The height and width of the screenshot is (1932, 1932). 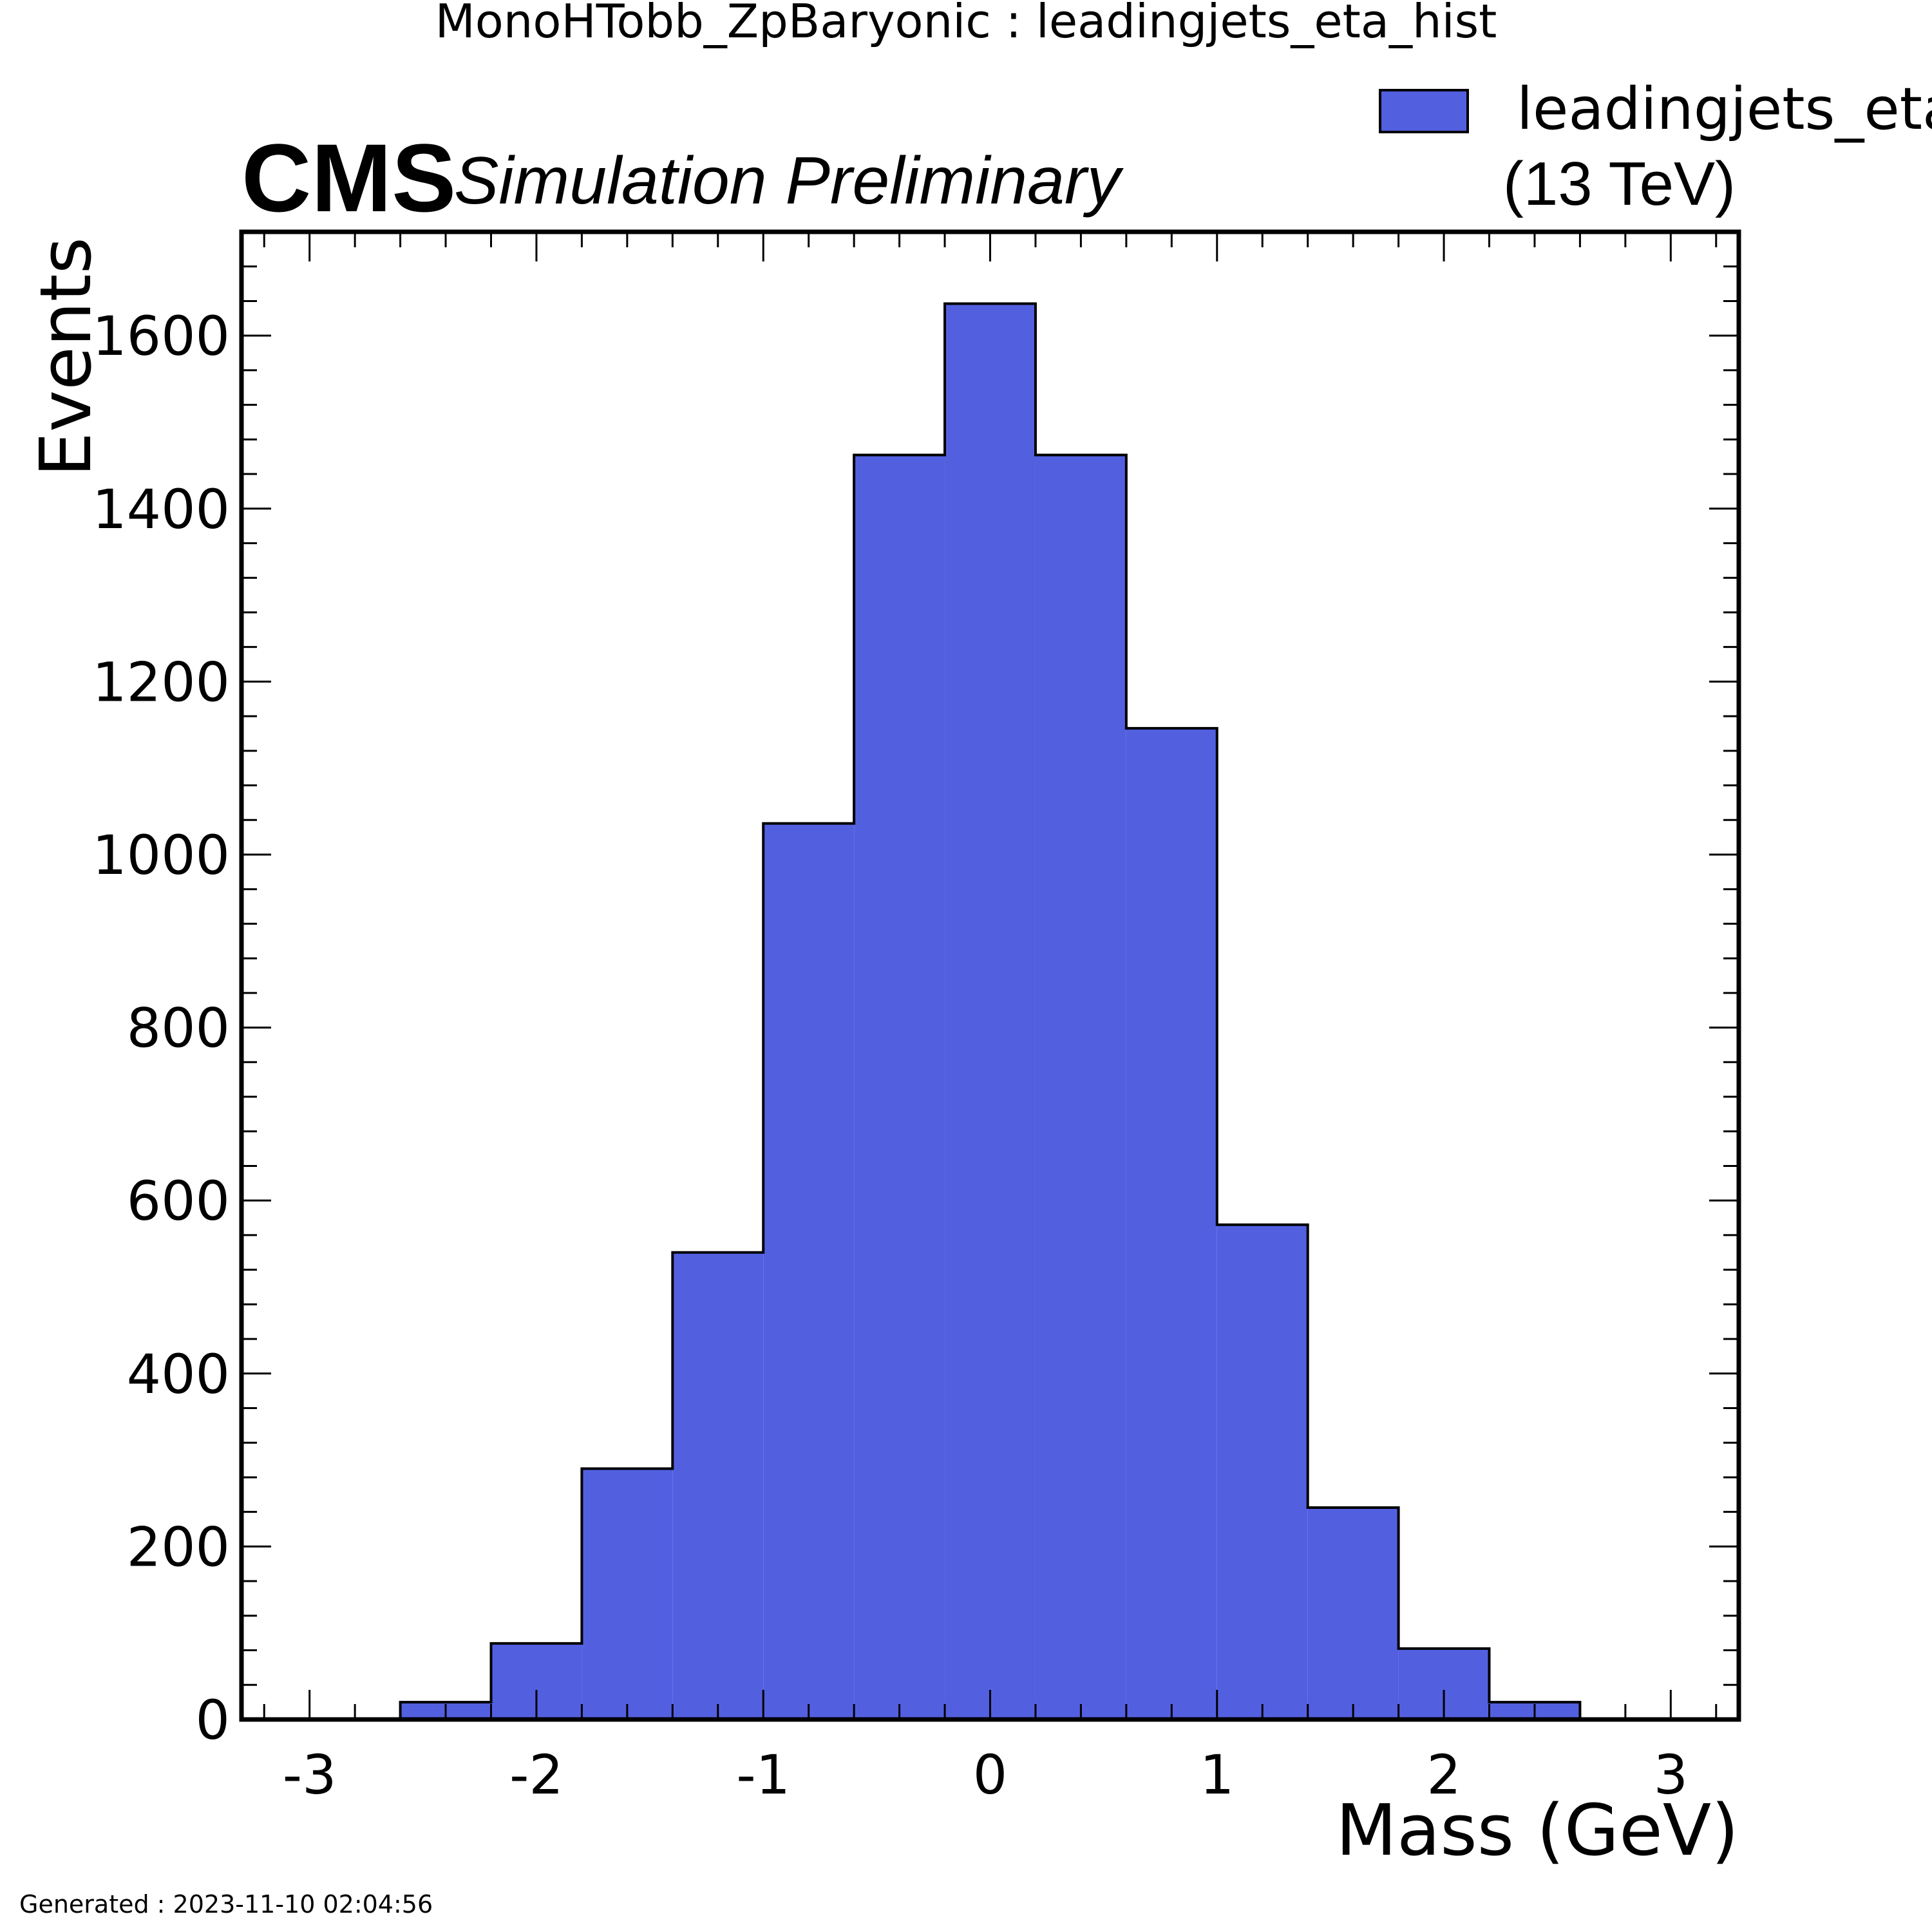 What do you see at coordinates (1217, 1774) in the screenshot?
I see `x-tick-label: 1` at bounding box center [1217, 1774].